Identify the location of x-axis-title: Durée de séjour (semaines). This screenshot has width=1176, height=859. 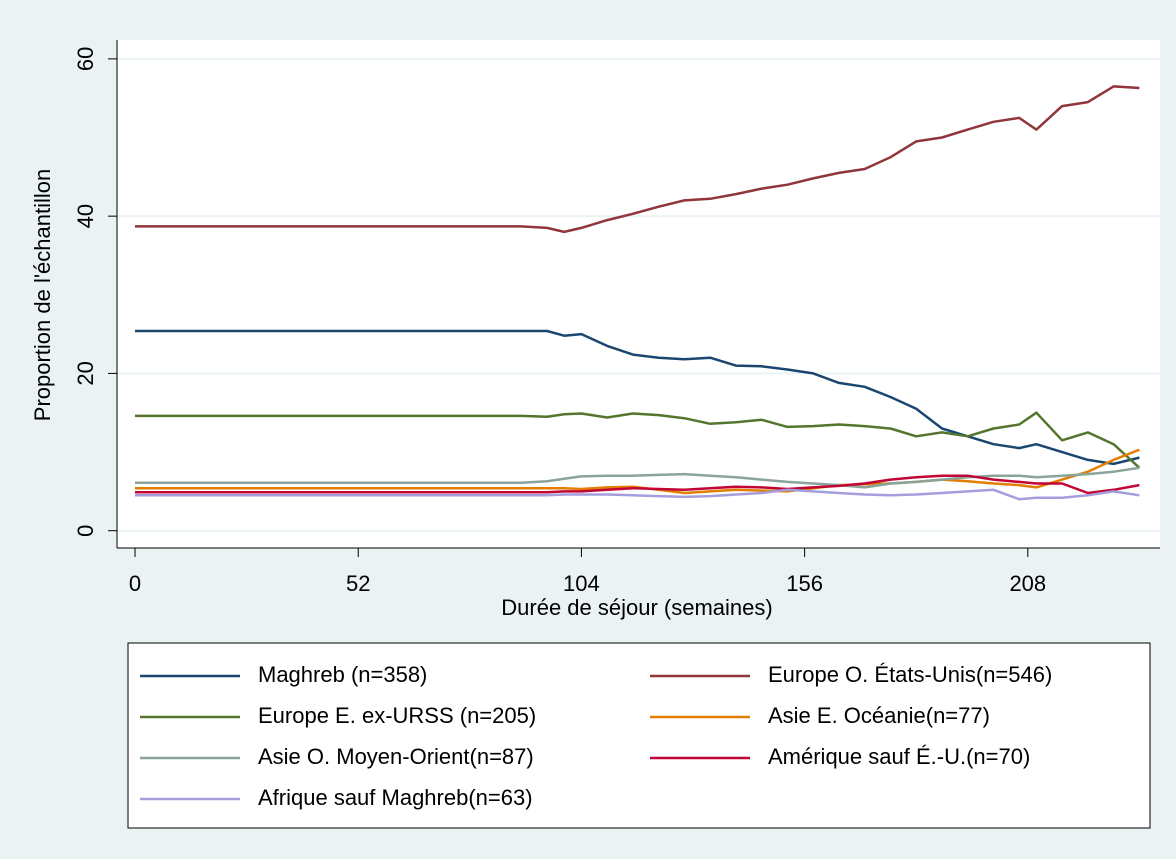
(636, 607).